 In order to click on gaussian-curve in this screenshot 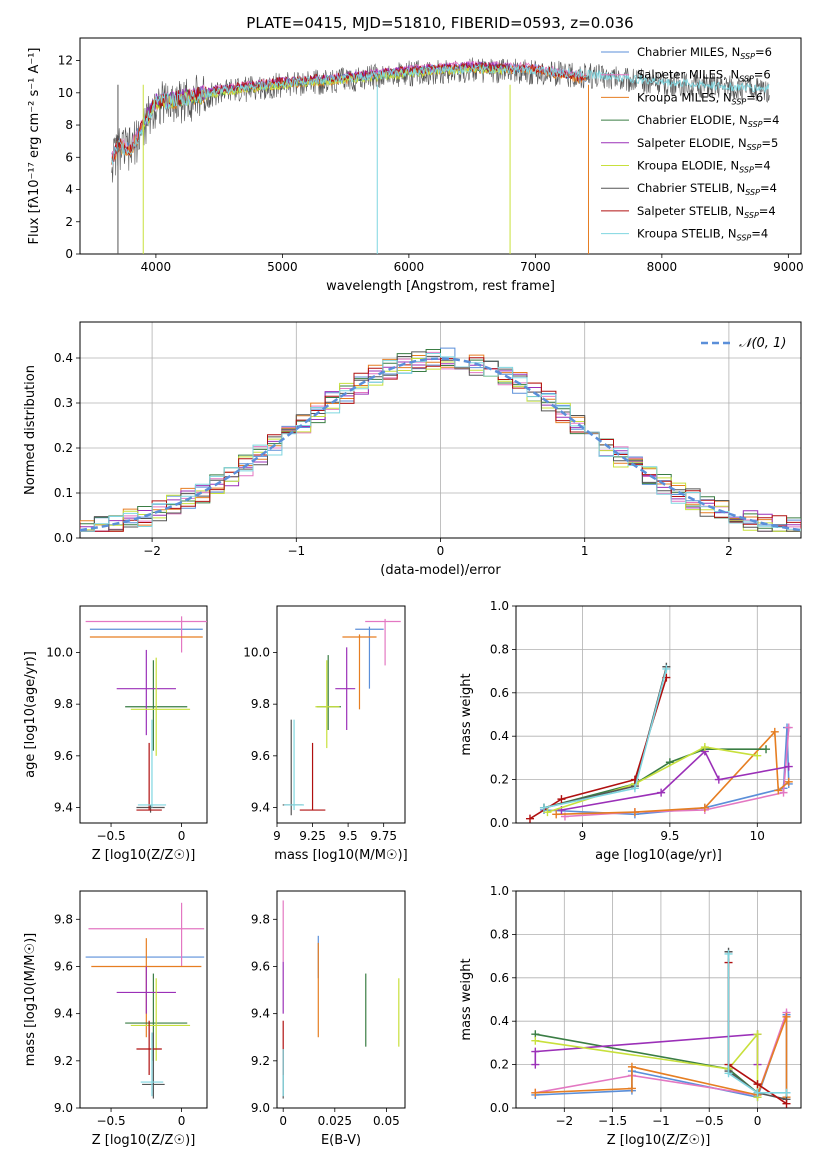, I will do `click(440, 444)`.